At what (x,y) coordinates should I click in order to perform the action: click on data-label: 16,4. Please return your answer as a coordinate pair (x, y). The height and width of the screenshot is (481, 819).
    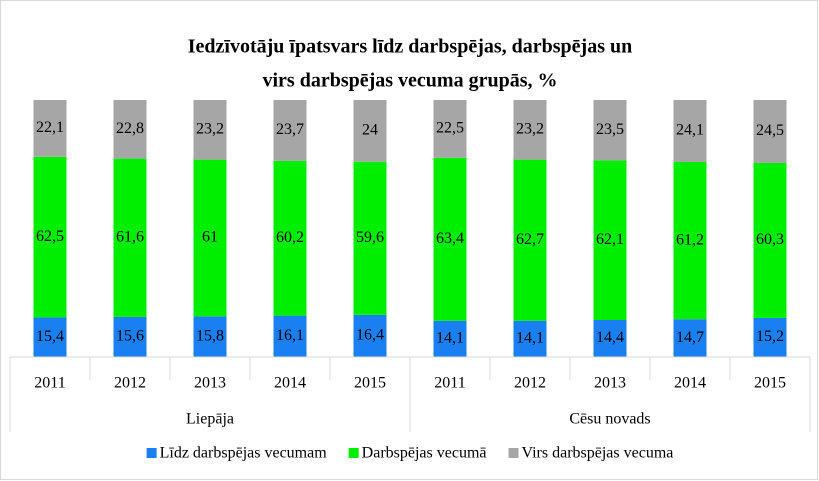
    Looking at the image, I should click on (370, 335).